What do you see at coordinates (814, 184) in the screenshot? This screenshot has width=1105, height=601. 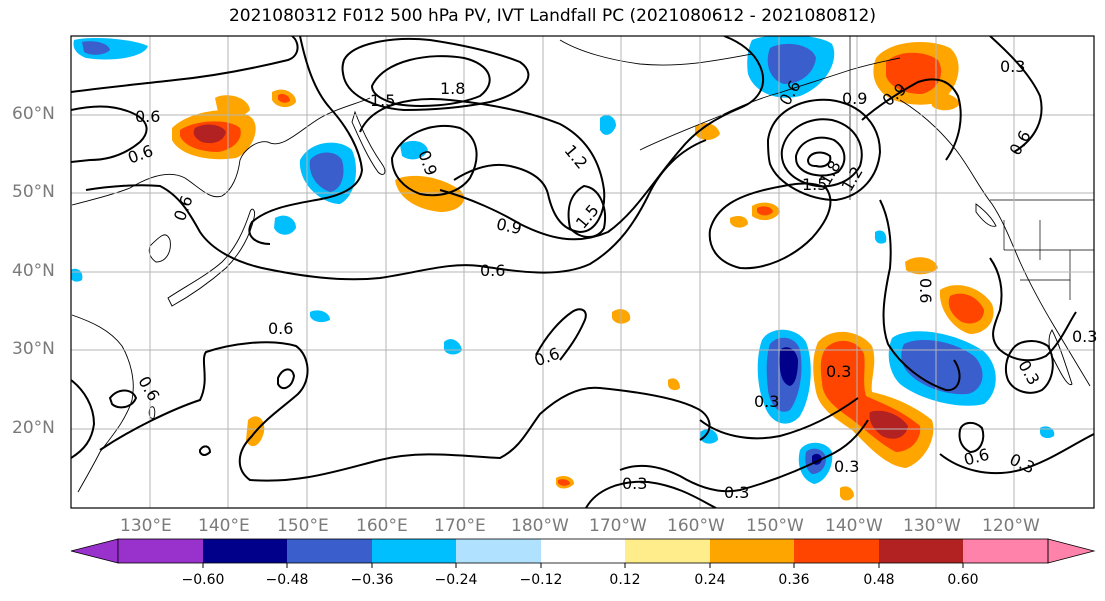 I see `contour-label: 1.5` at bounding box center [814, 184].